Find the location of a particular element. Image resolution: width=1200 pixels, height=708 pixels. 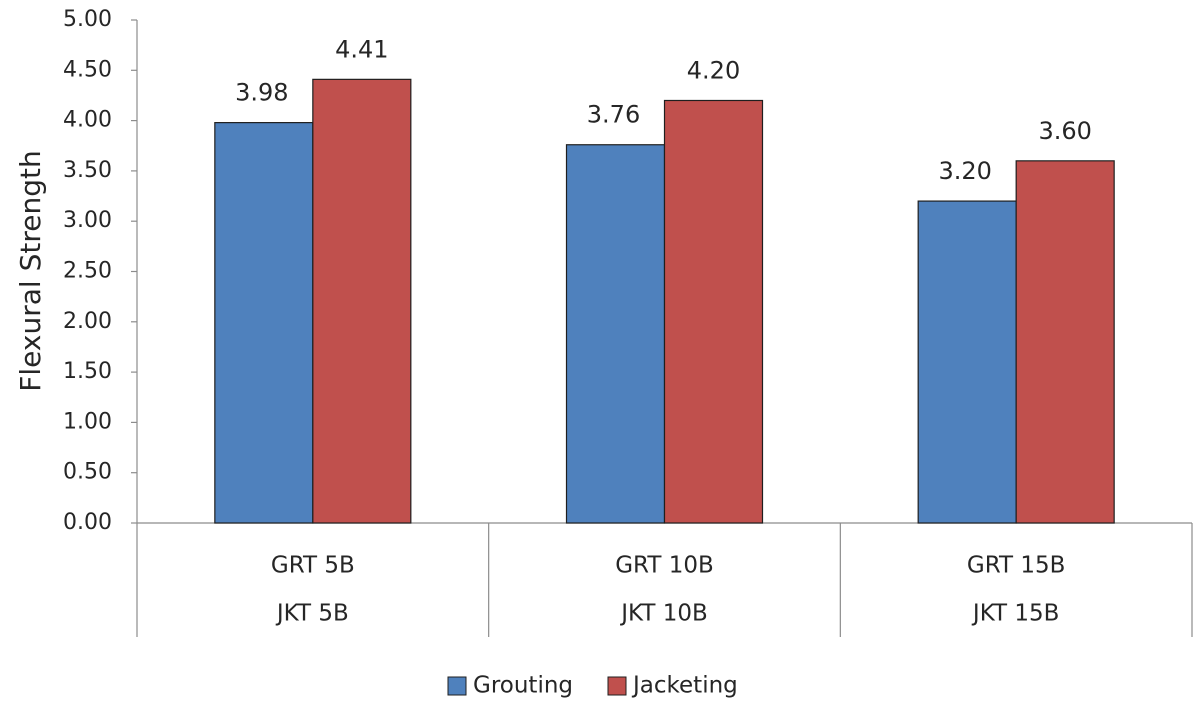

category-label: JKT 10B is located at coordinates (663, 614).